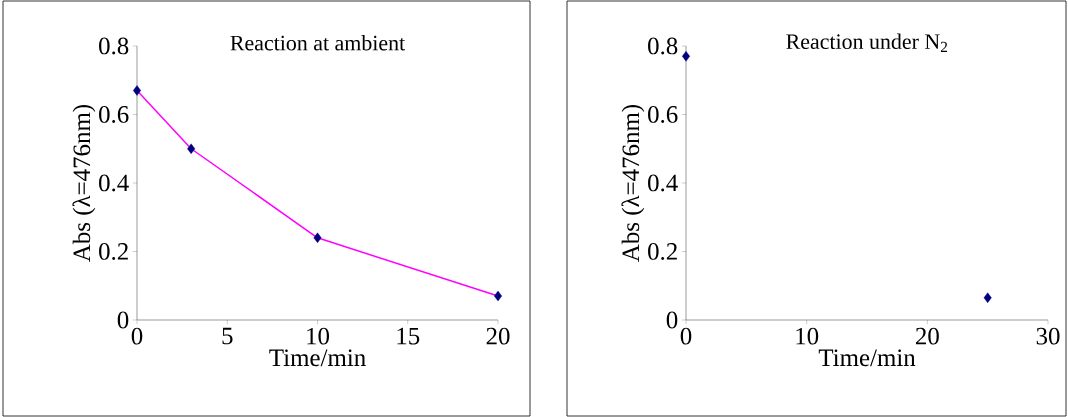 Image resolution: width=1068 pixels, height=417 pixels. Describe the element at coordinates (1048, 336) in the screenshot. I see `x-tick-label: 30` at that location.